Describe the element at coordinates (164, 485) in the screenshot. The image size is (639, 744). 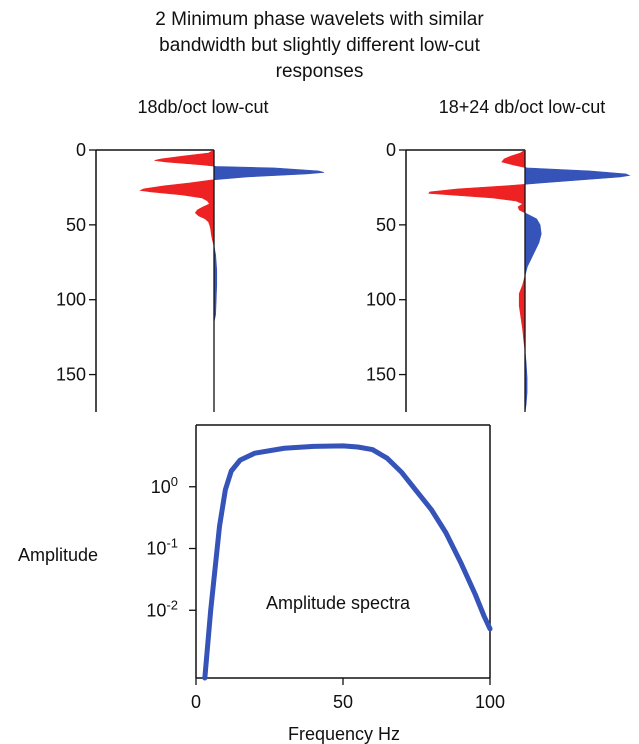
I see `spectrum-y-tick-label: 10⁰` at that location.